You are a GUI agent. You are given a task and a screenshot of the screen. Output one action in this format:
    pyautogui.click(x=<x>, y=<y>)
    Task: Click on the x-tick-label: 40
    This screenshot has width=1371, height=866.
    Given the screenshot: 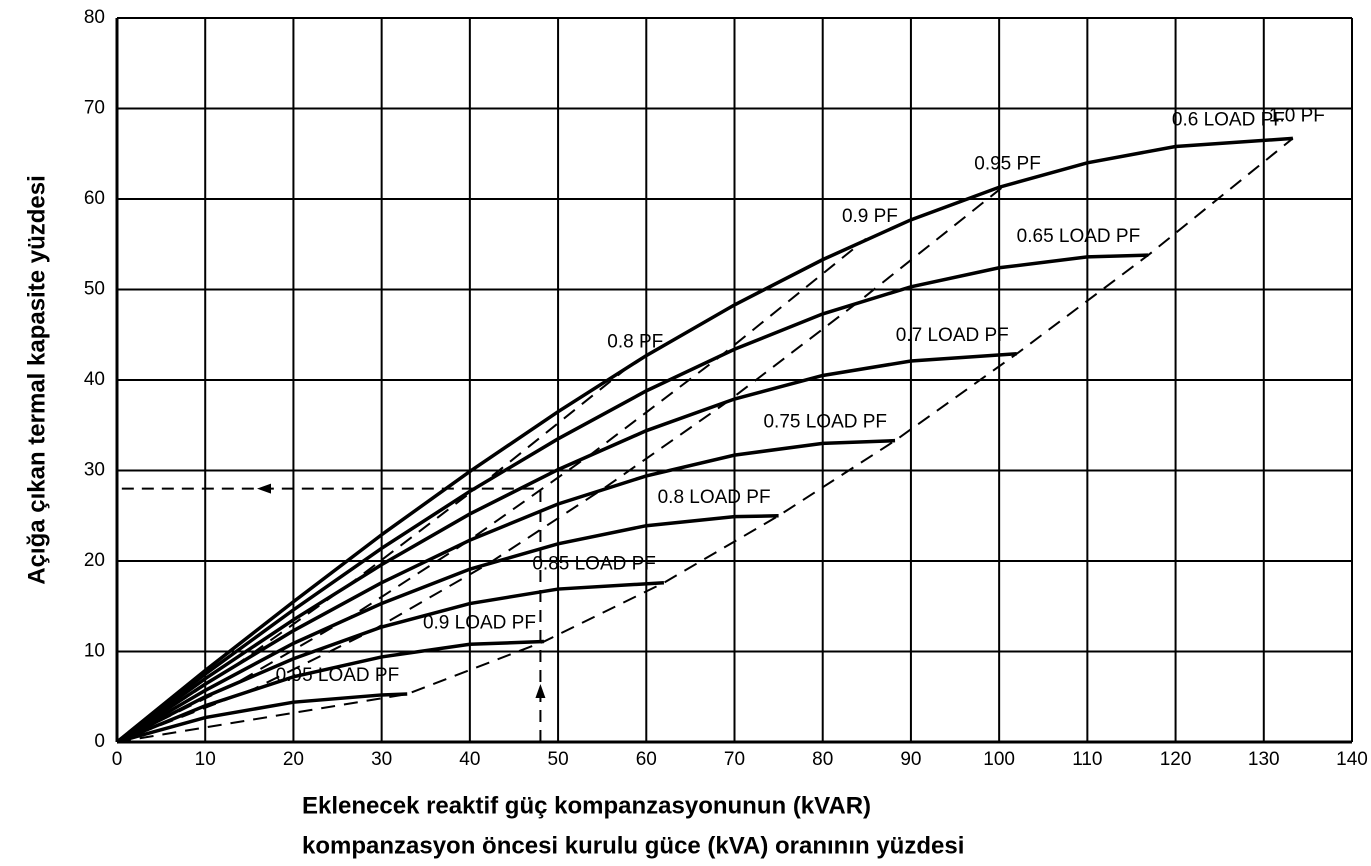 What is the action you would take?
    pyautogui.click(x=469, y=759)
    